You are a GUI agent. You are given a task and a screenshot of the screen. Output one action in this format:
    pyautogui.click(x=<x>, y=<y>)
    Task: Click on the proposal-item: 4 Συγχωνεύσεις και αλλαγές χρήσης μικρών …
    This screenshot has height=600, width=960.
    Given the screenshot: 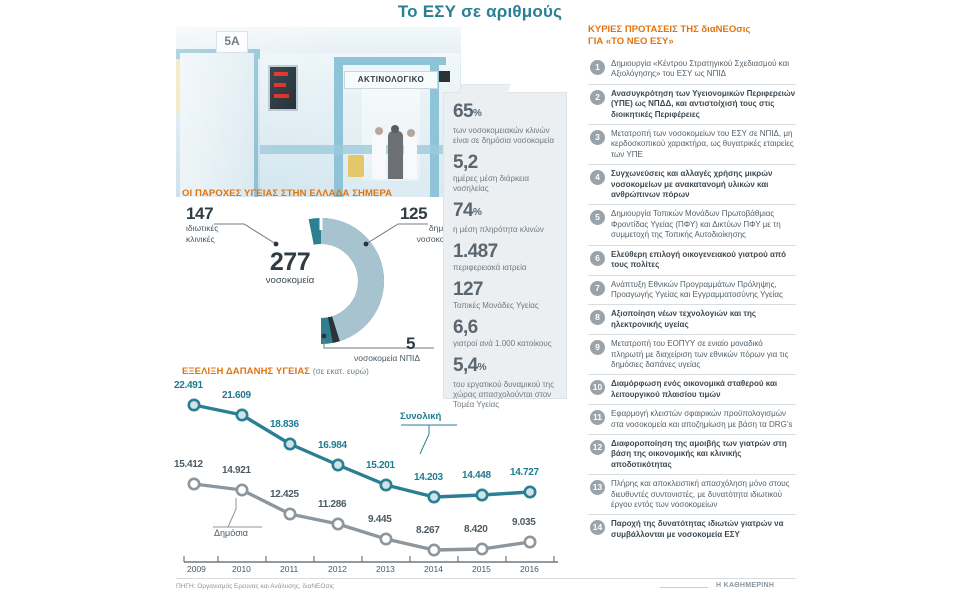 What is the action you would take?
    pyautogui.click(x=692, y=184)
    